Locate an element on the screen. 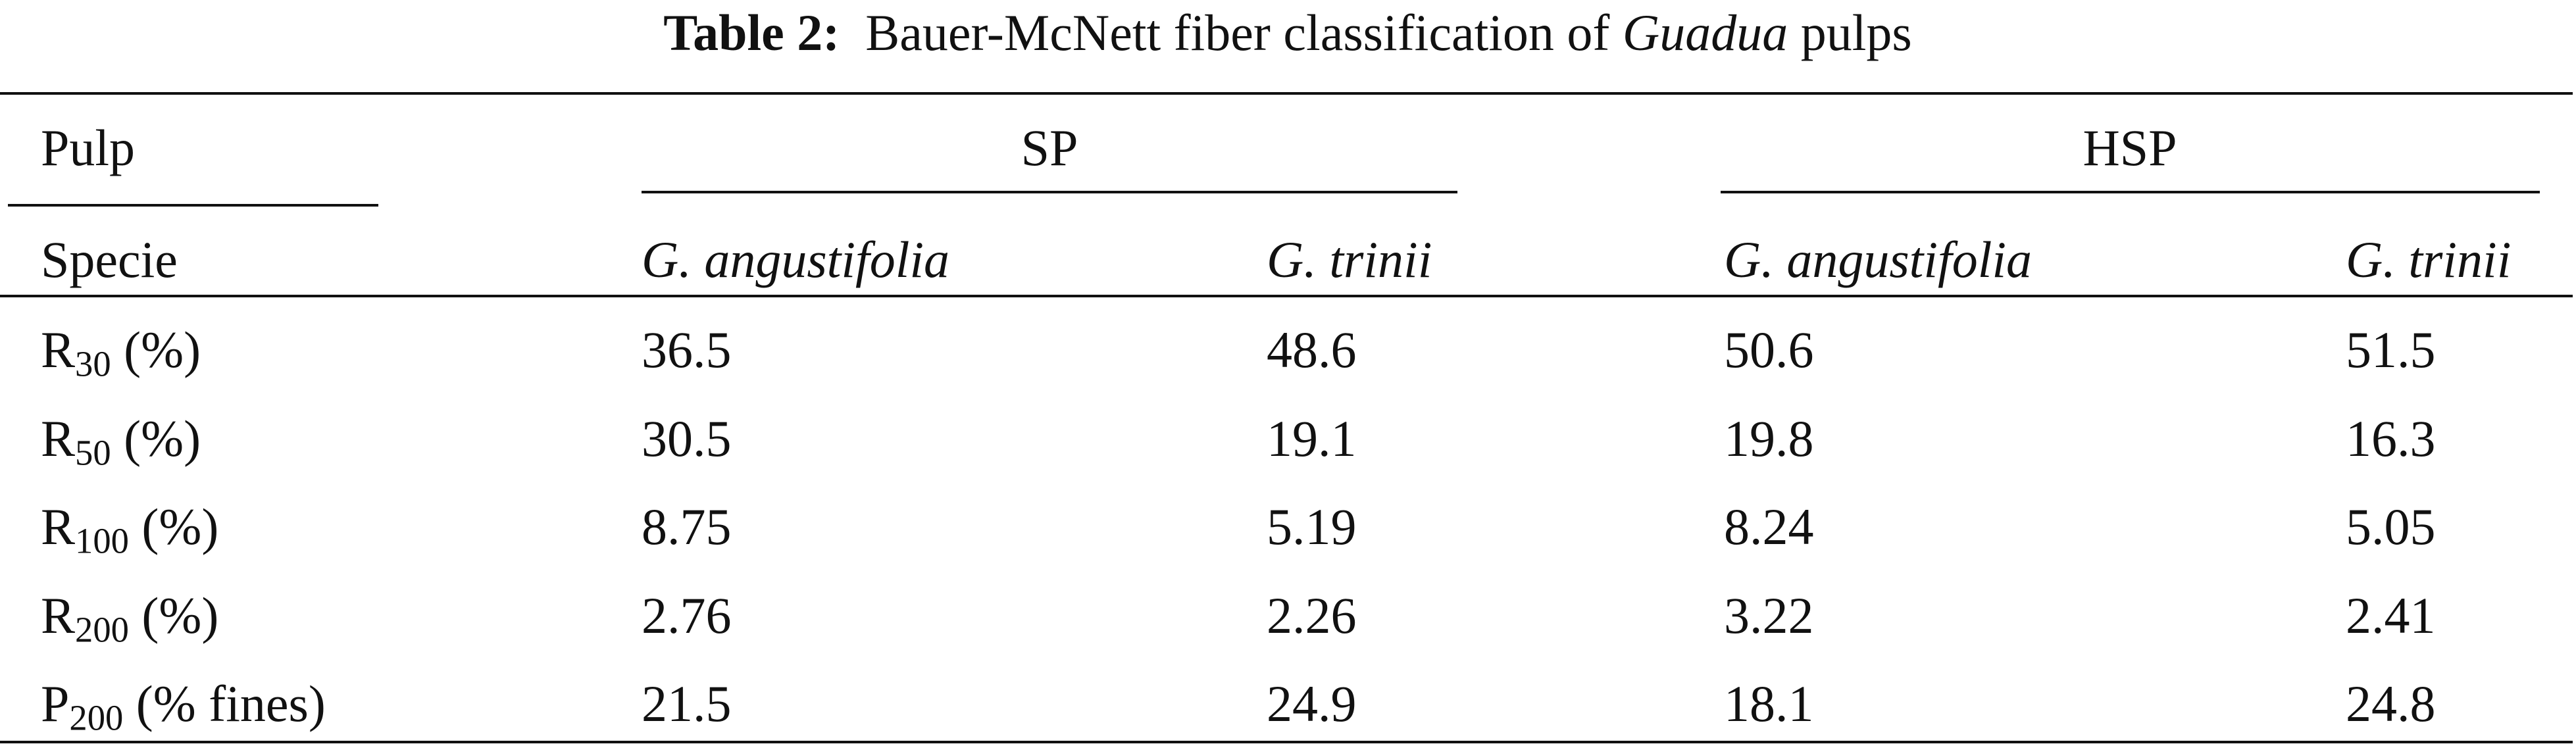  cell: 5.05 is located at coordinates (2391, 526).